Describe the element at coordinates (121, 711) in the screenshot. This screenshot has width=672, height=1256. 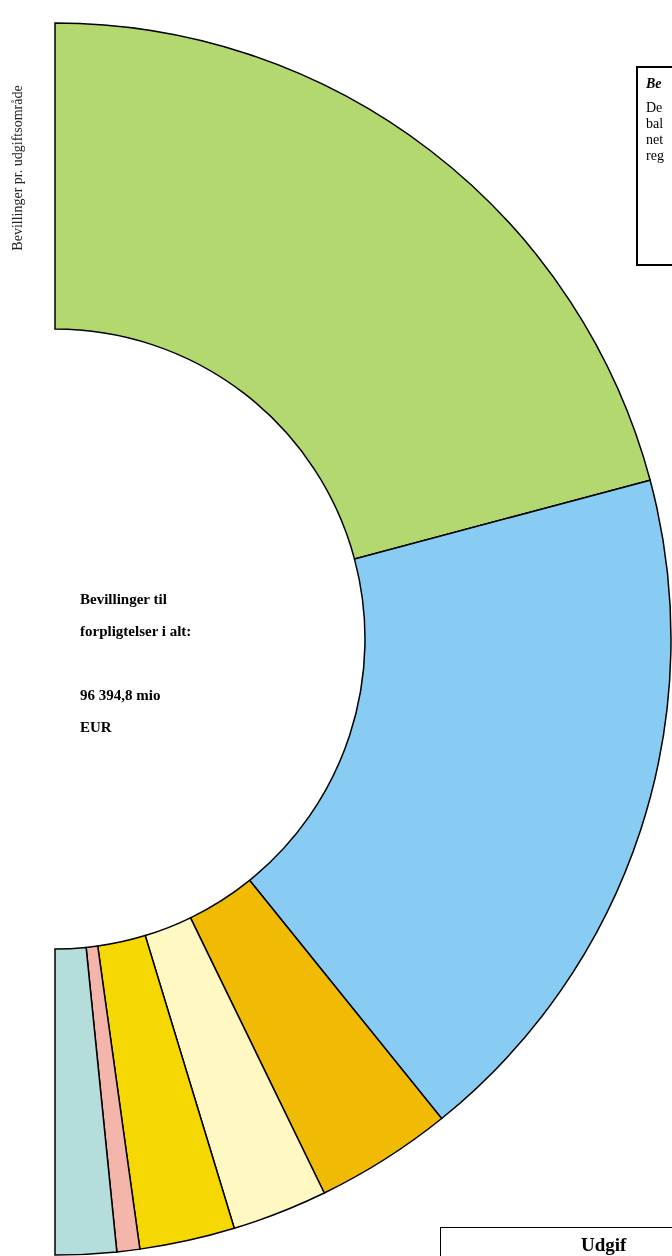
I see `text: 96 394,8 mio EUR` at that location.